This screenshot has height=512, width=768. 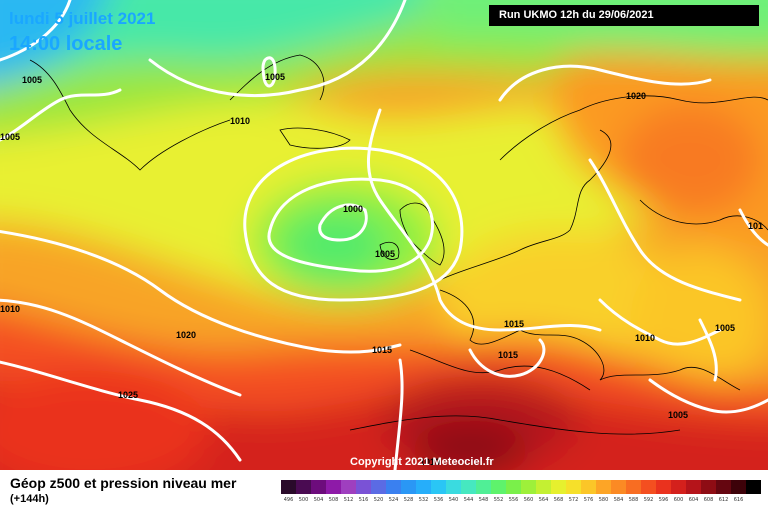 What do you see at coordinates (618, 500) in the screenshot?
I see `scale-label: 584` at bounding box center [618, 500].